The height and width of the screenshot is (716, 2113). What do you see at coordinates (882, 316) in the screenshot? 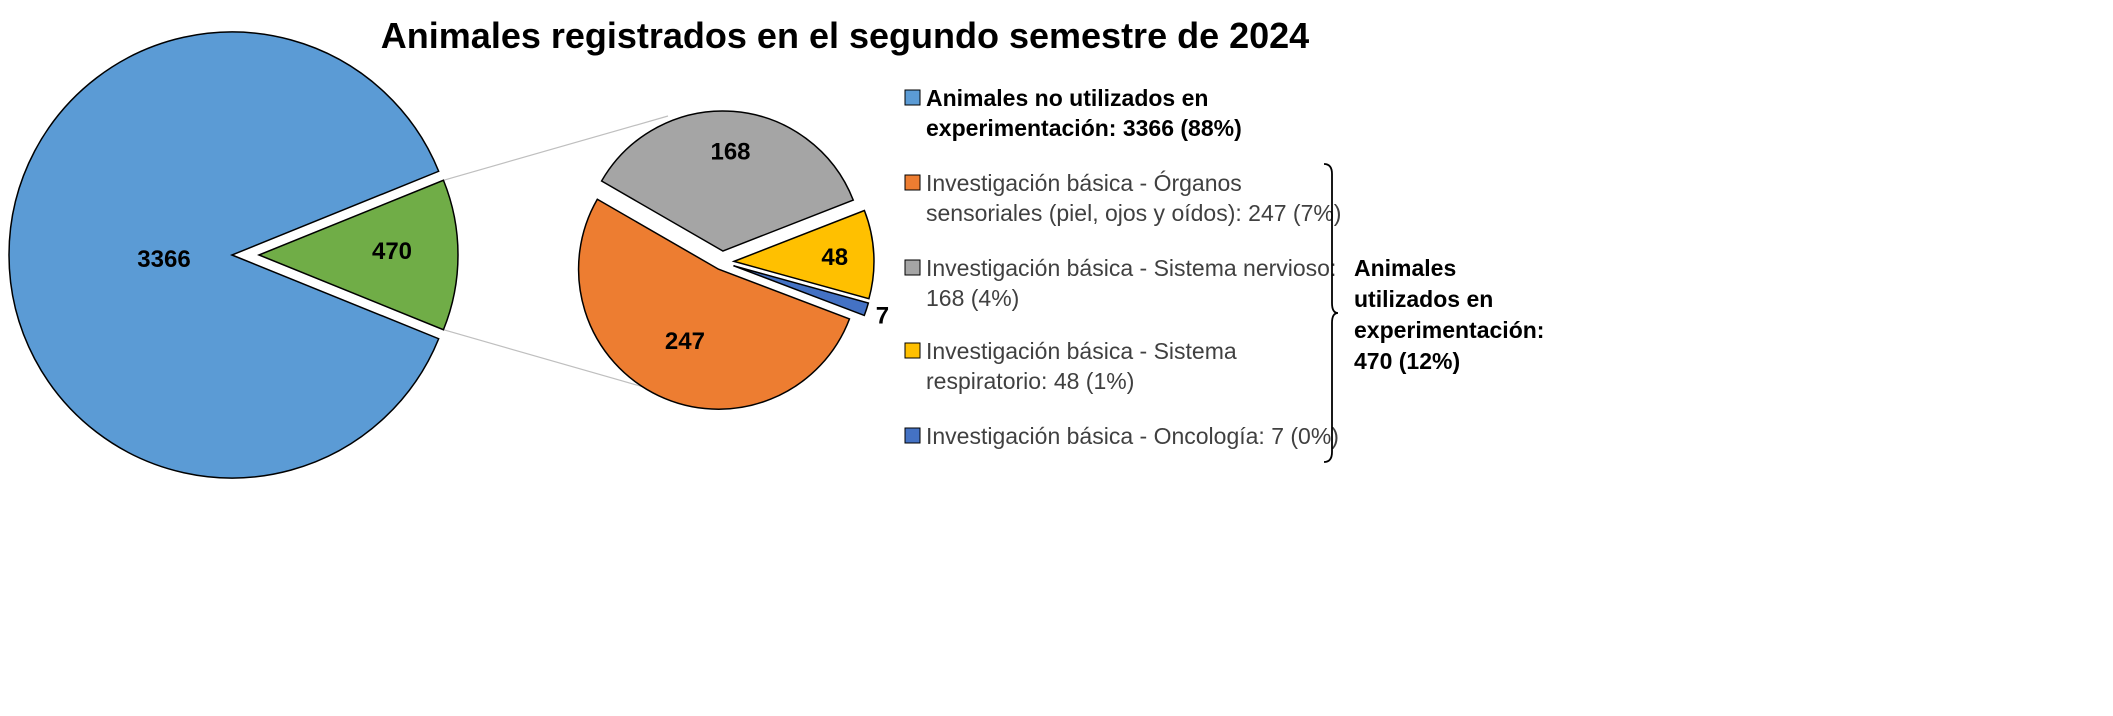
I see `slice-label-7: 7` at bounding box center [882, 316].